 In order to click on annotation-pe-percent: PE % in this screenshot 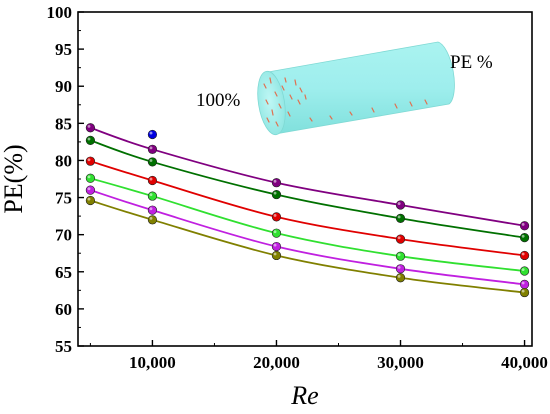, I will do `click(471, 62)`.